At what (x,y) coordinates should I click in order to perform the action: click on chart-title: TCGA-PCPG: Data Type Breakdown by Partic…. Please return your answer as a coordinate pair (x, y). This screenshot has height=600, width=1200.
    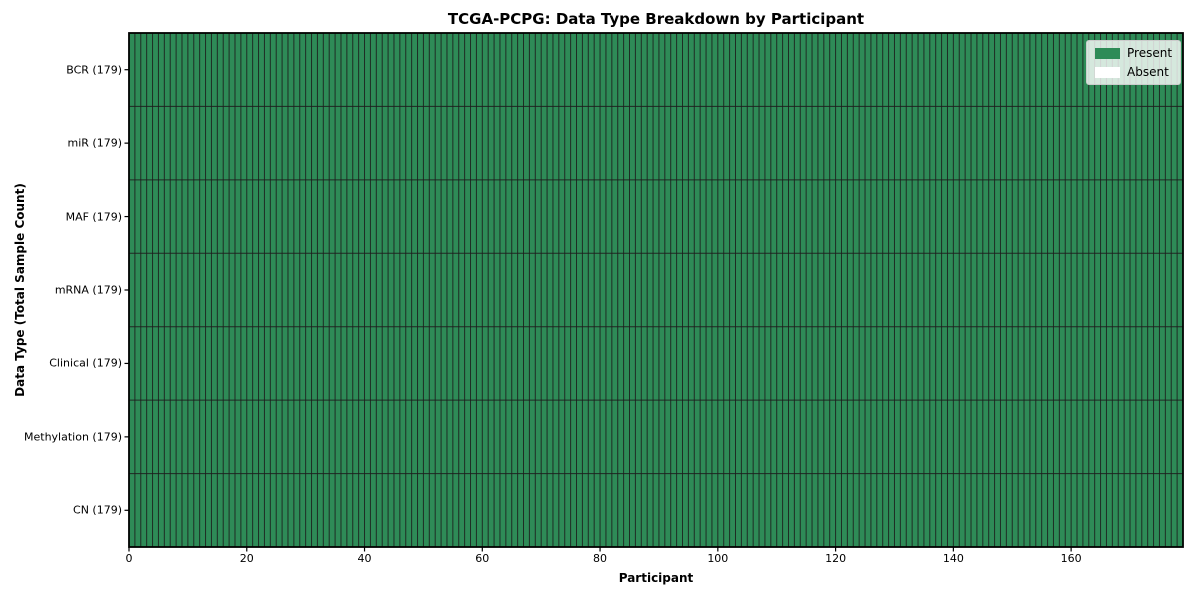
    Looking at the image, I should click on (656, 19).